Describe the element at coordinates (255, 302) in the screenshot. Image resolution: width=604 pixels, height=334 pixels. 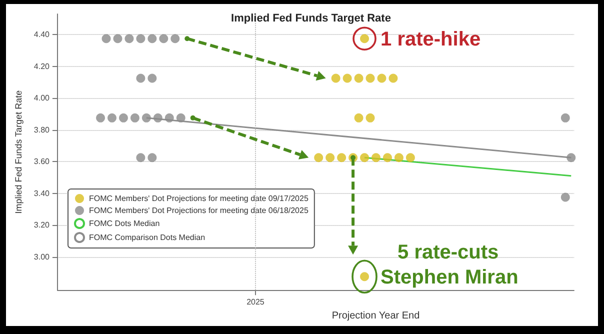
I see `x-tick-label: 2025` at that location.